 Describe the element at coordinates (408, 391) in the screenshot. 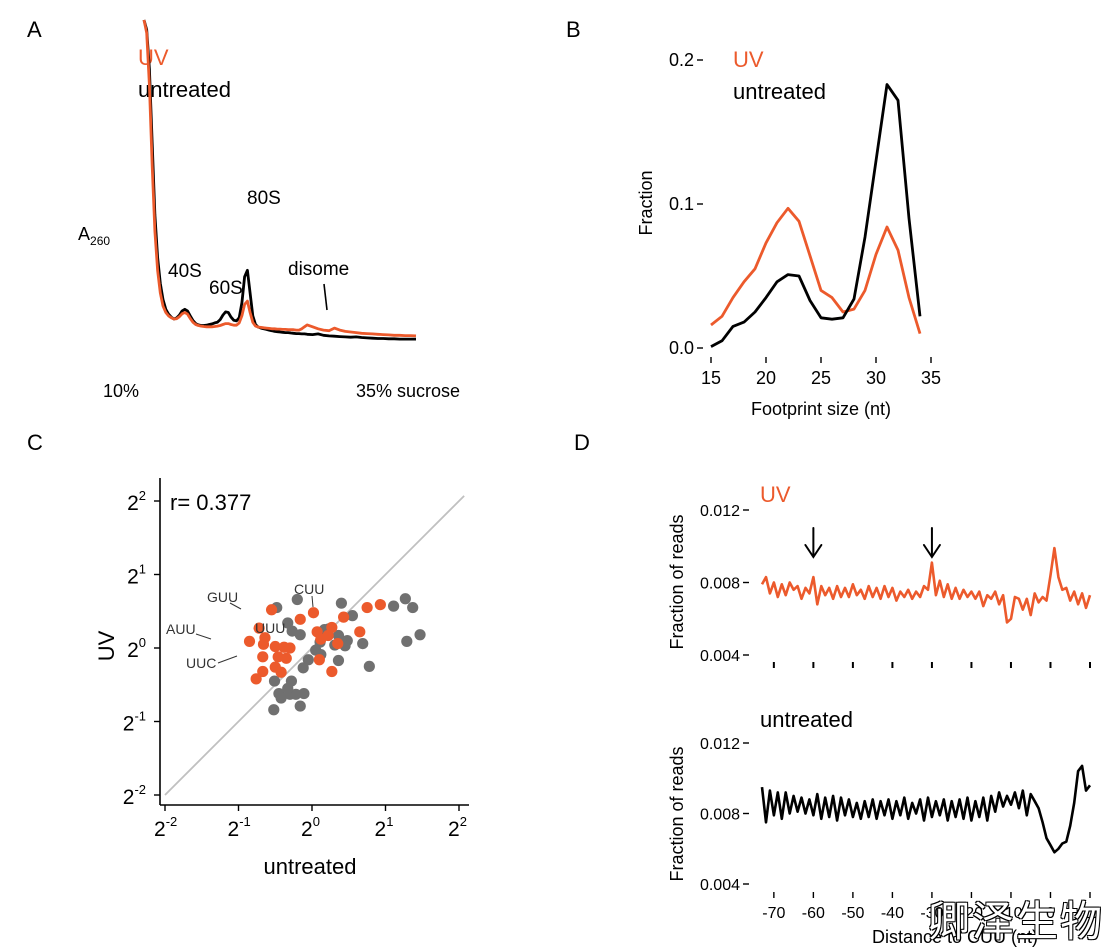

I see `a-gradient-end-label: 35% sucrose` at that location.